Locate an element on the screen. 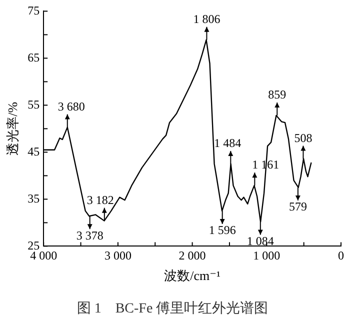 The image size is (351, 323). x-axis-title: 波数/cm⁻¹ is located at coordinates (192, 275).